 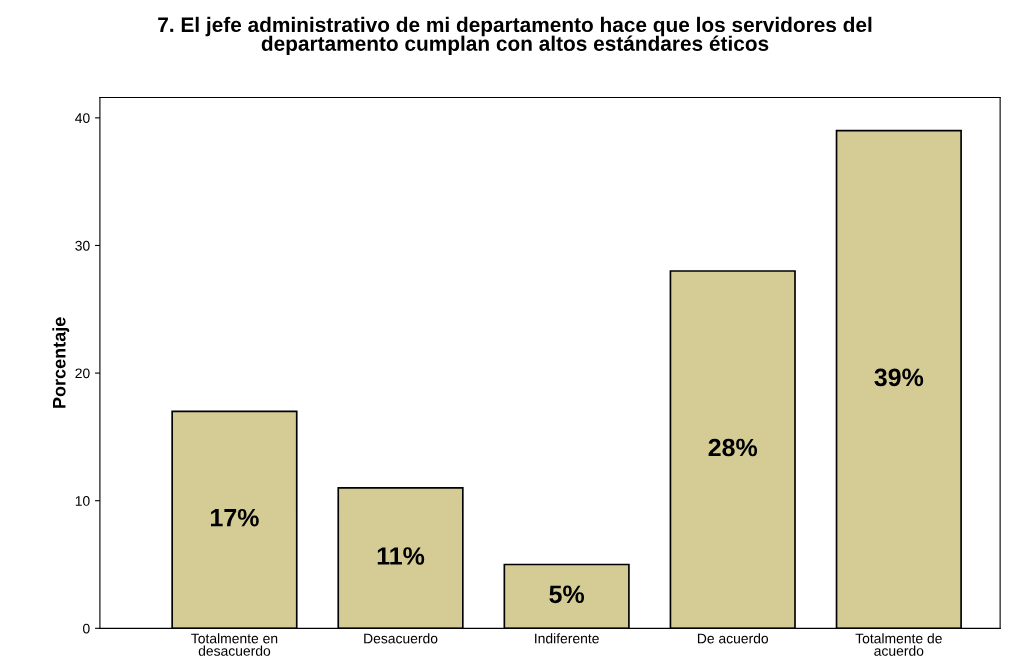 I want to click on y-tick-label: 40, so click(x=82, y=118).